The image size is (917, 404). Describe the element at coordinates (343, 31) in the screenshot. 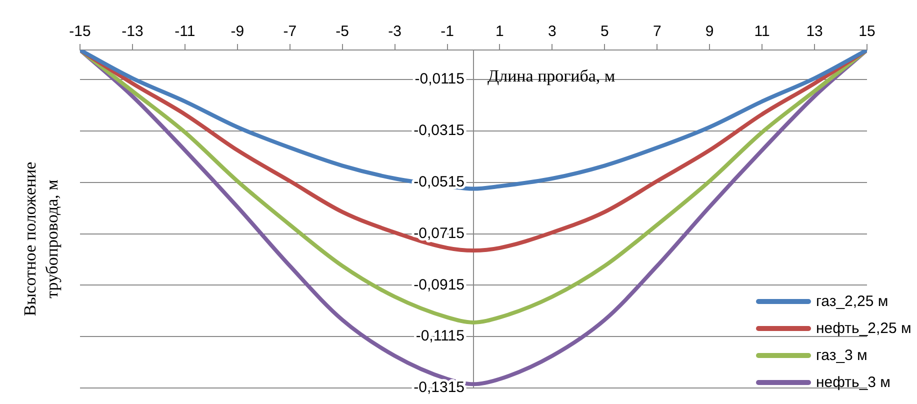

I see `x-tick-label: -5` at that location.